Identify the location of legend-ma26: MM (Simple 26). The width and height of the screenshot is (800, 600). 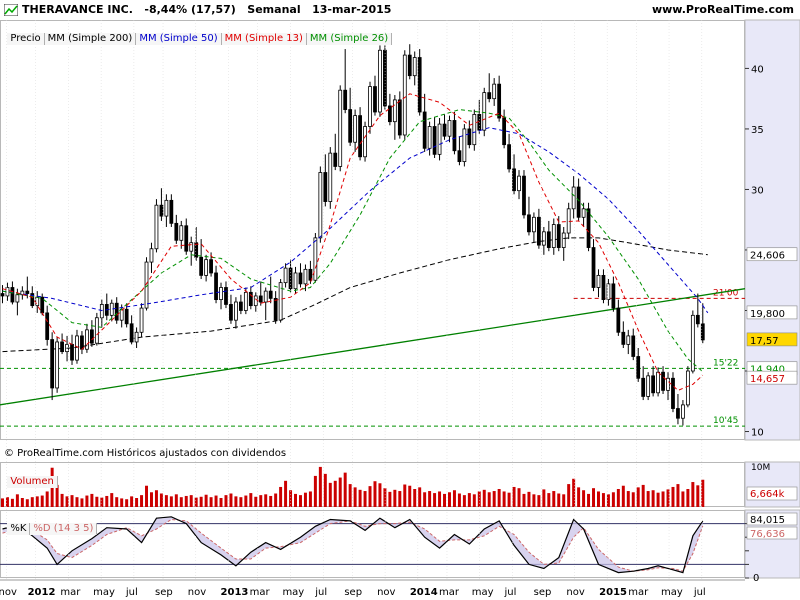
(349, 39).